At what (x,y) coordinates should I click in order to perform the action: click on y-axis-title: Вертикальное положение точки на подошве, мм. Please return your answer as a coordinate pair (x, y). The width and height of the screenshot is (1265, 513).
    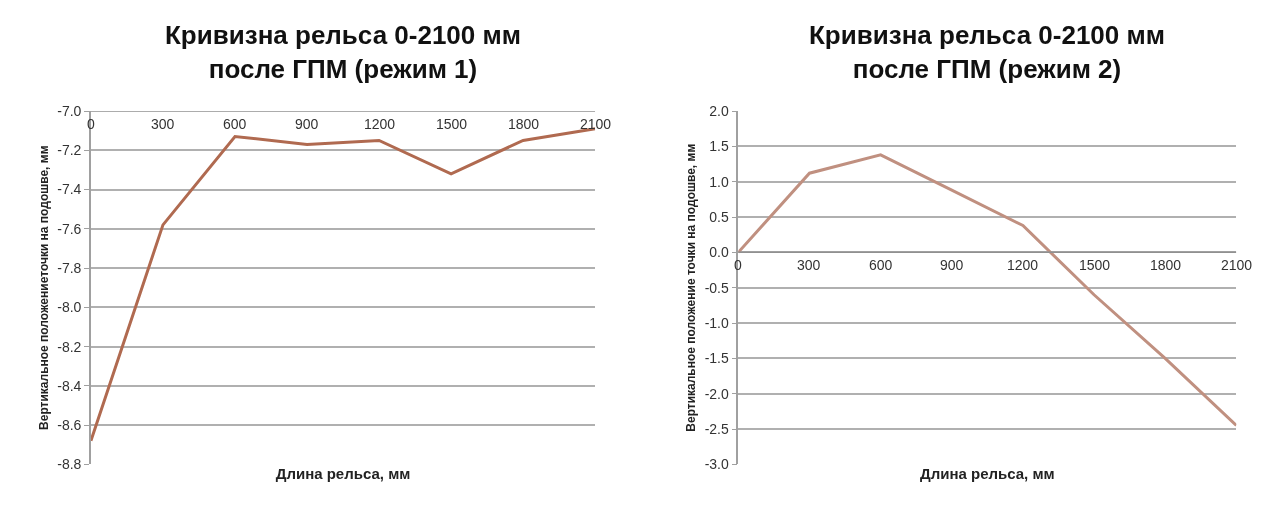
    Looking at the image, I should click on (691, 287).